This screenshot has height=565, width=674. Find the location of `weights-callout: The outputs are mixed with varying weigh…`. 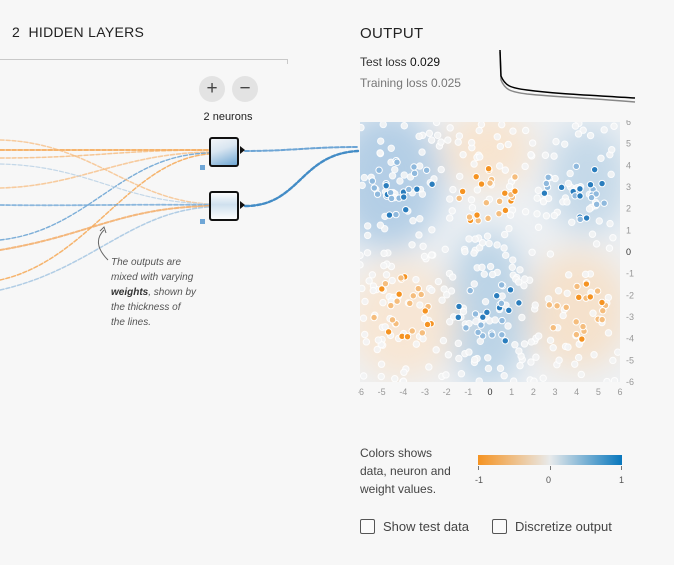

weights-callout: The outputs are mixed with varying weigh… is located at coordinates (166, 292).